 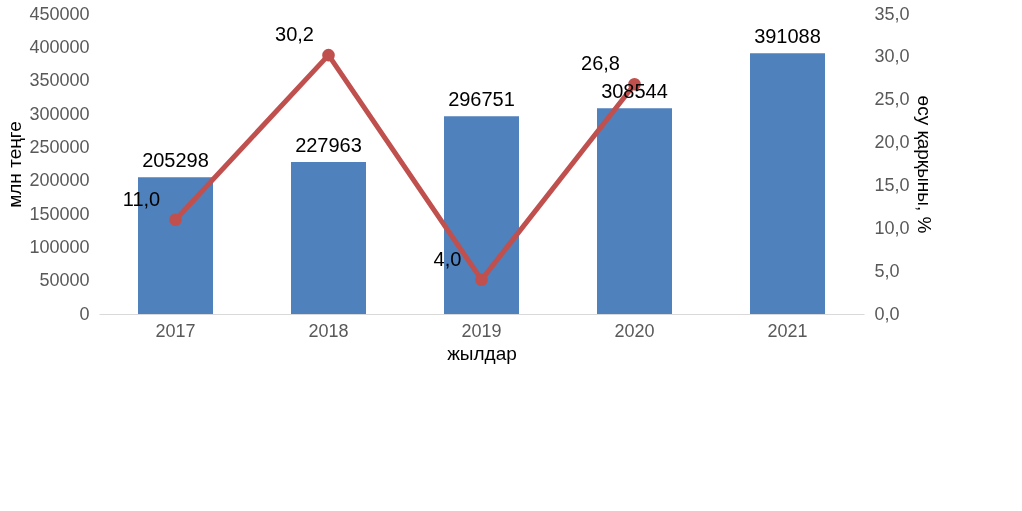 I want to click on y-tick-label: 250000, so click(x=59, y=146).